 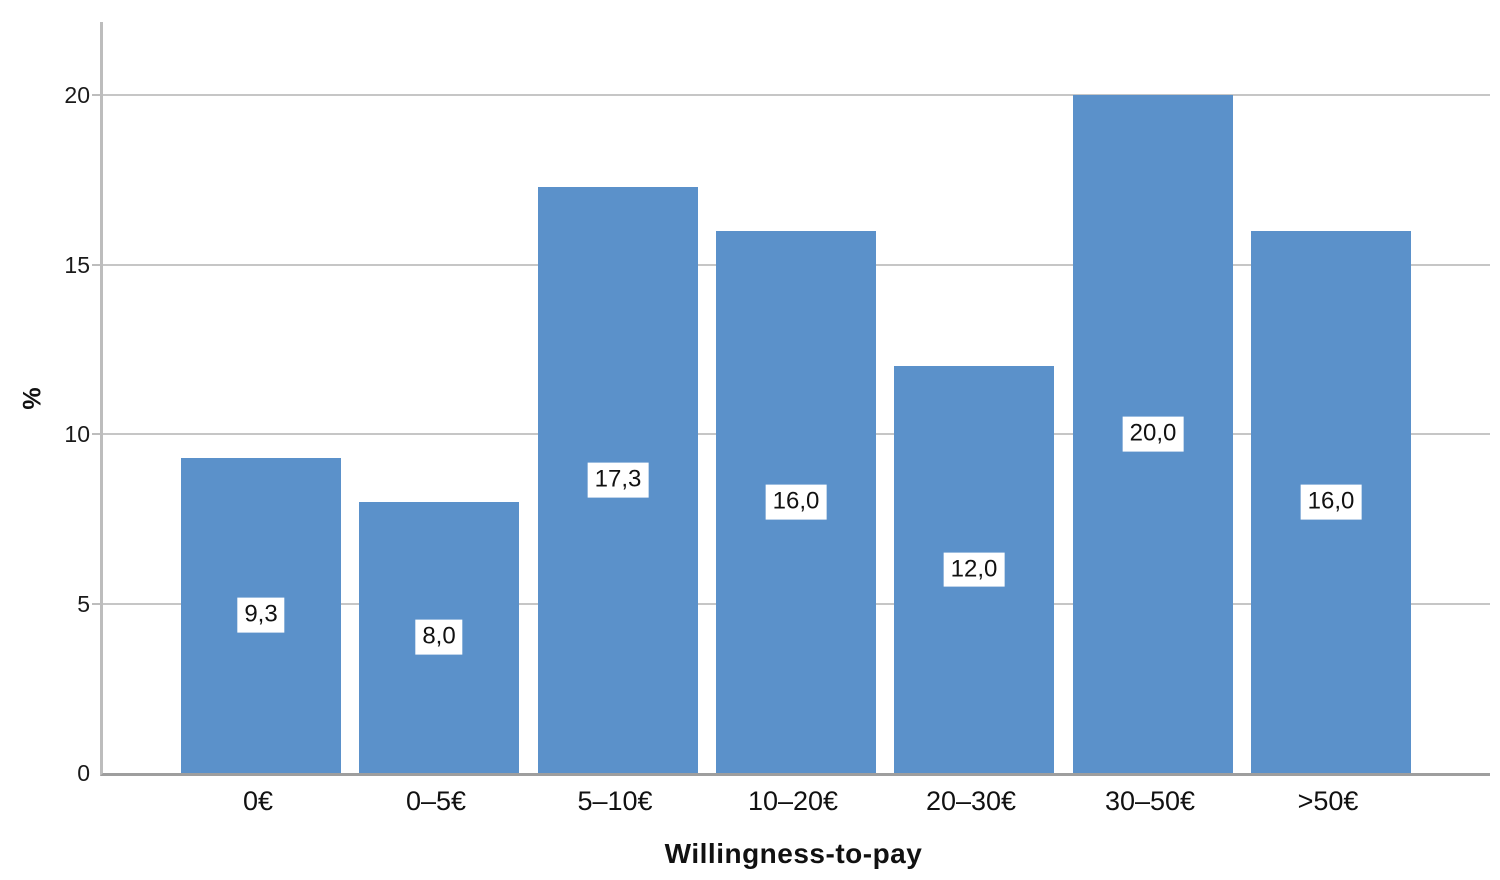 I want to click on value-label: 20,0, so click(x=1153, y=434).